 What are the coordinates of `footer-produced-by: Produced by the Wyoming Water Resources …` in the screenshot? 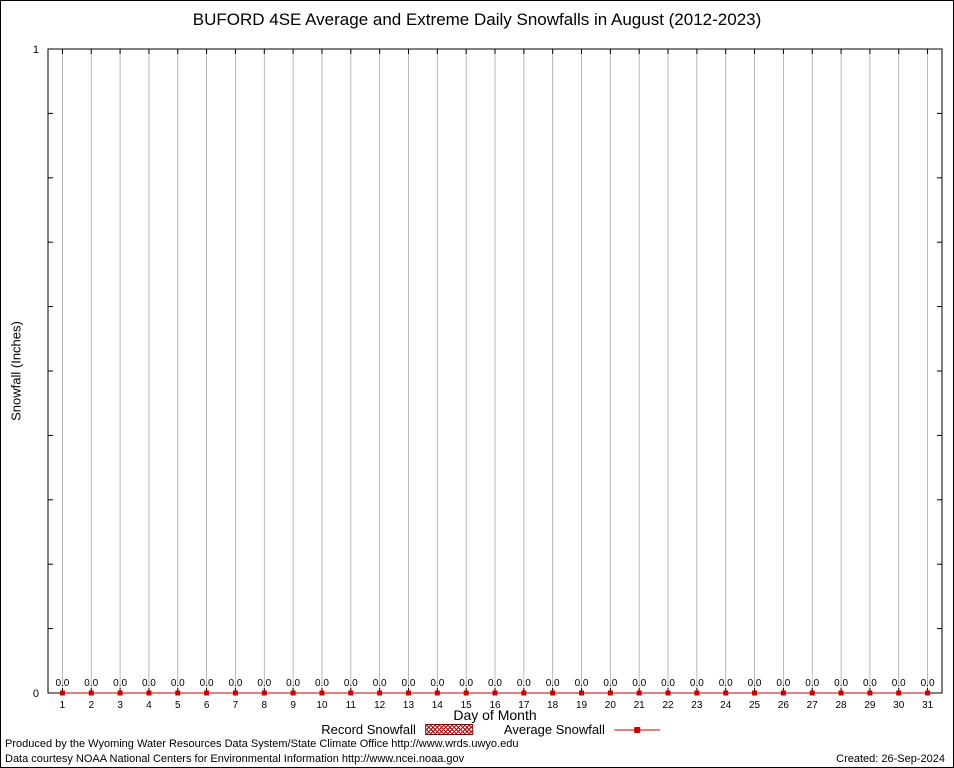 It's located at (262, 744).